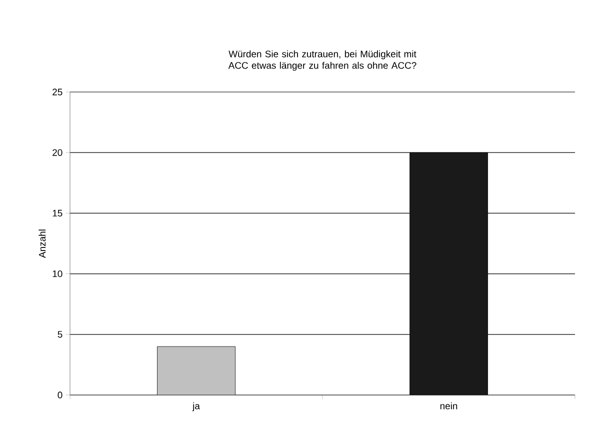 This screenshot has height=437, width=605. Describe the element at coordinates (57, 152) in the screenshot. I see `y-tick-label: 20` at that location.